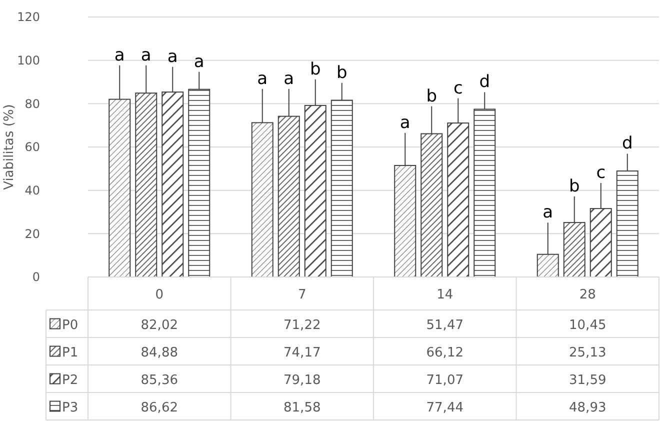 Image resolution: width=665 pixels, height=421 pixels. What do you see at coordinates (9, 147) in the screenshot?
I see `y-axis-title: Viabilitas (%)` at bounding box center [9, 147].